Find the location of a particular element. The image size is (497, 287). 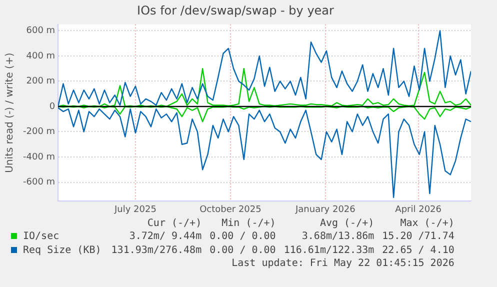

x-tick-label: January 2026 is located at coordinates (325, 209).